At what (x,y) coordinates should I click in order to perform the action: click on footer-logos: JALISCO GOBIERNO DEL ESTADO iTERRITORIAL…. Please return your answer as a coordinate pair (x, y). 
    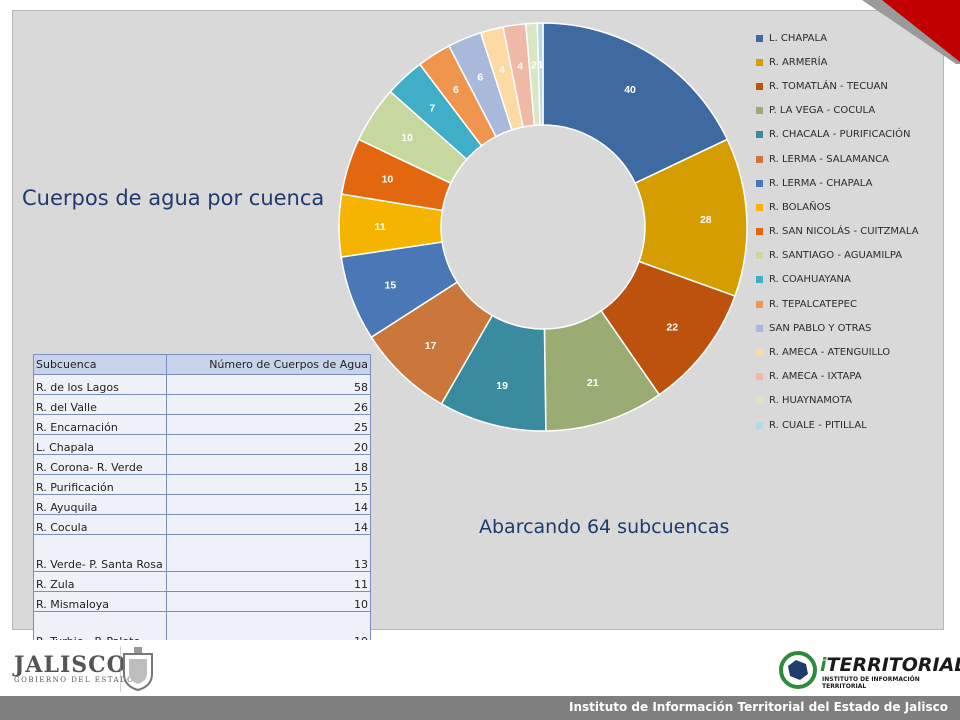
    Looking at the image, I should click on (480, 668).